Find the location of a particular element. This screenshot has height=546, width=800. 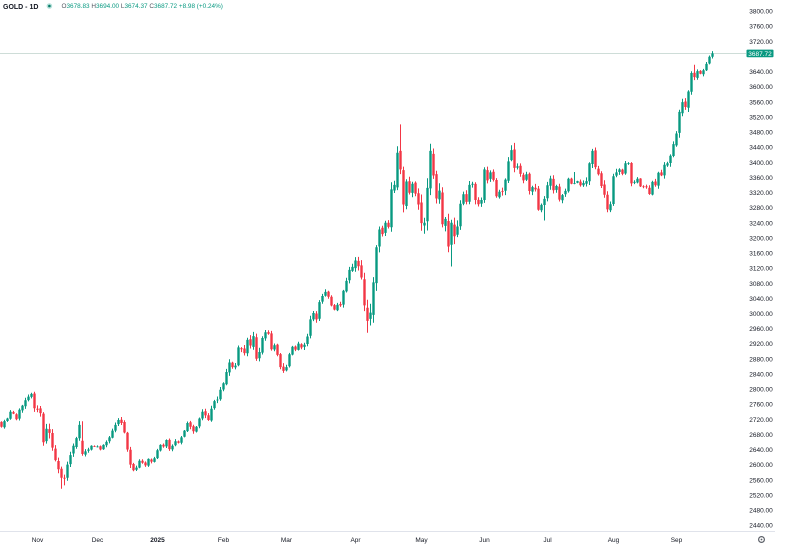

svg-text: 3640.00 is located at coordinates (761, 72).